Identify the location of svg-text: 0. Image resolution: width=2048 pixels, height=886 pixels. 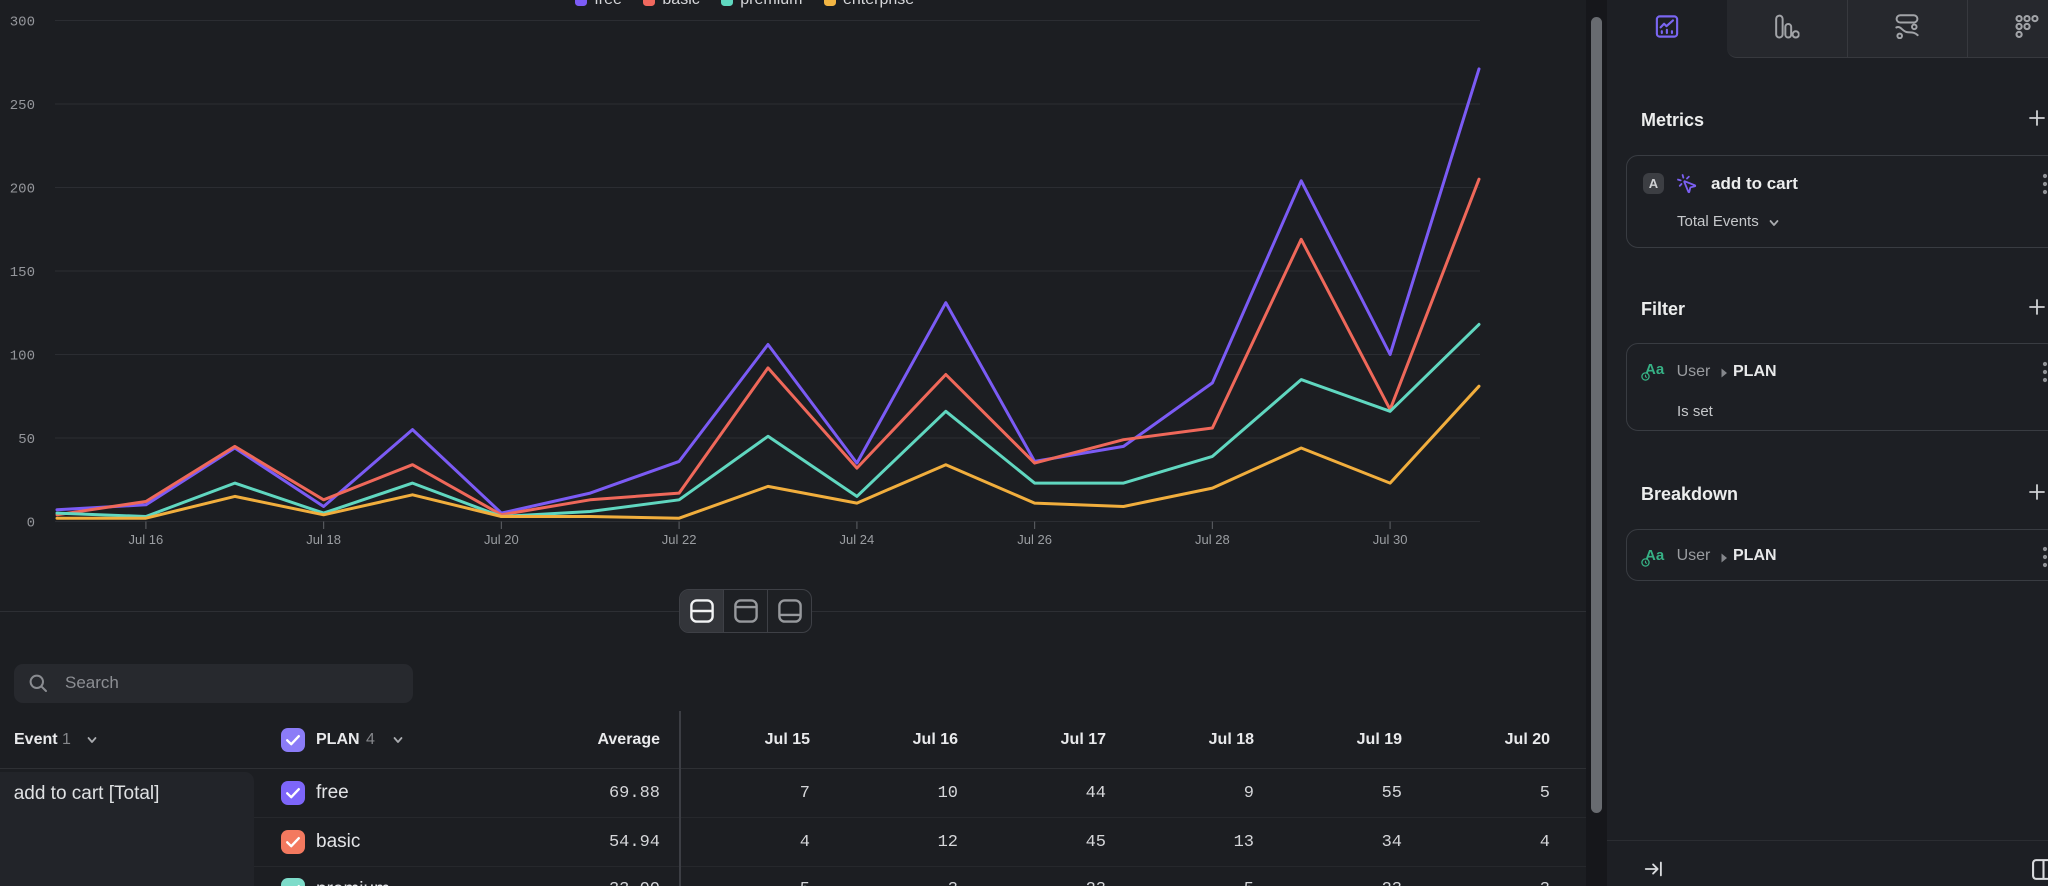
(31, 524).